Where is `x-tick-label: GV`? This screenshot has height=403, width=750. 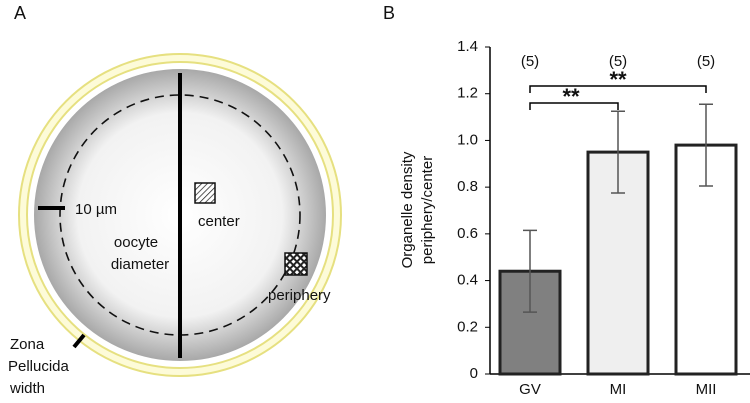
x-tick-label: GV is located at coordinates (530, 389).